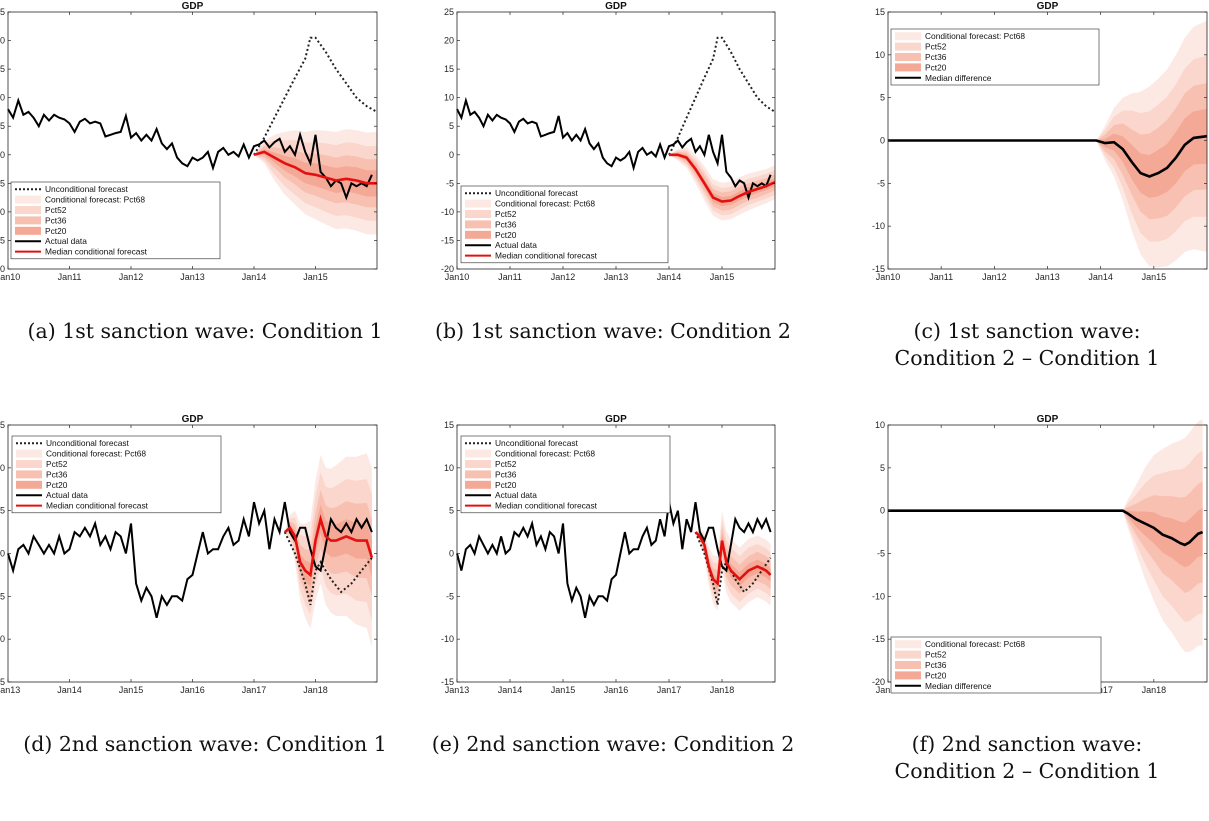 The image size is (1209, 821). I want to click on band-pct52, so click(1047, 148).